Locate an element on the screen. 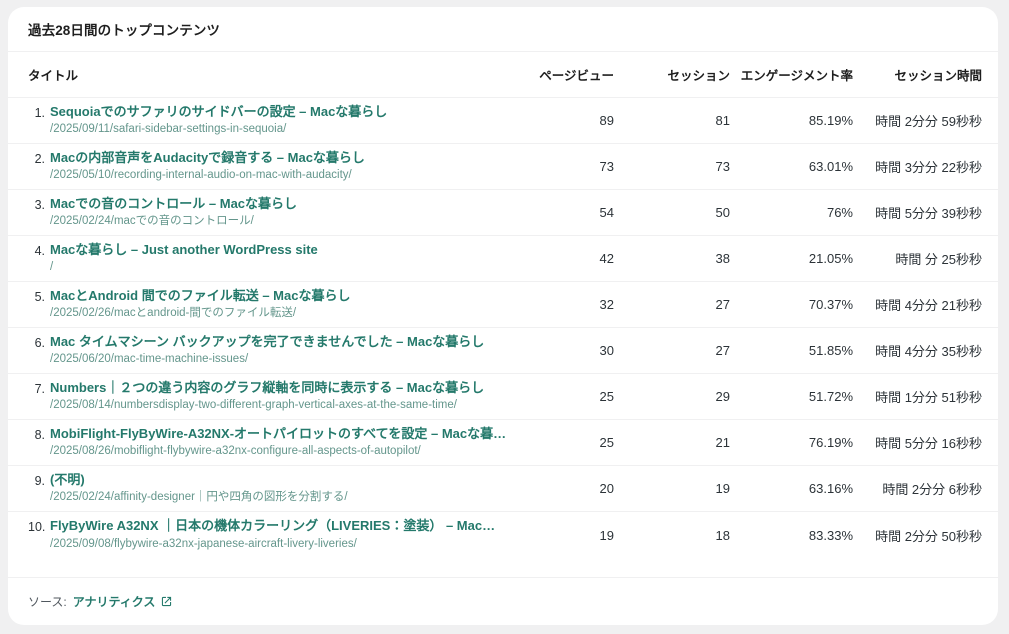 Image resolution: width=1009 pixels, height=634 pixels. post-title: (不明) is located at coordinates (67, 479).